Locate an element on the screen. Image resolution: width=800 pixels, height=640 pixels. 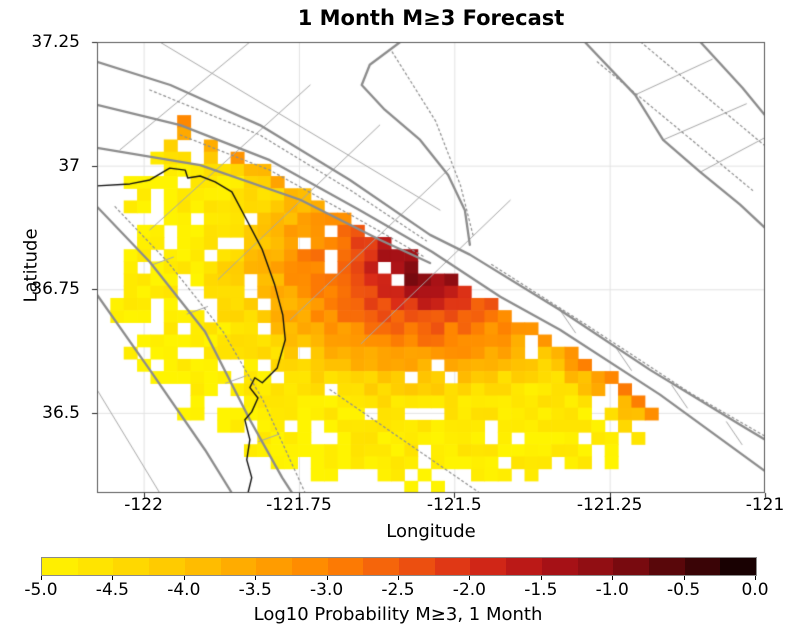
colorbar is located at coordinates (399, 566).